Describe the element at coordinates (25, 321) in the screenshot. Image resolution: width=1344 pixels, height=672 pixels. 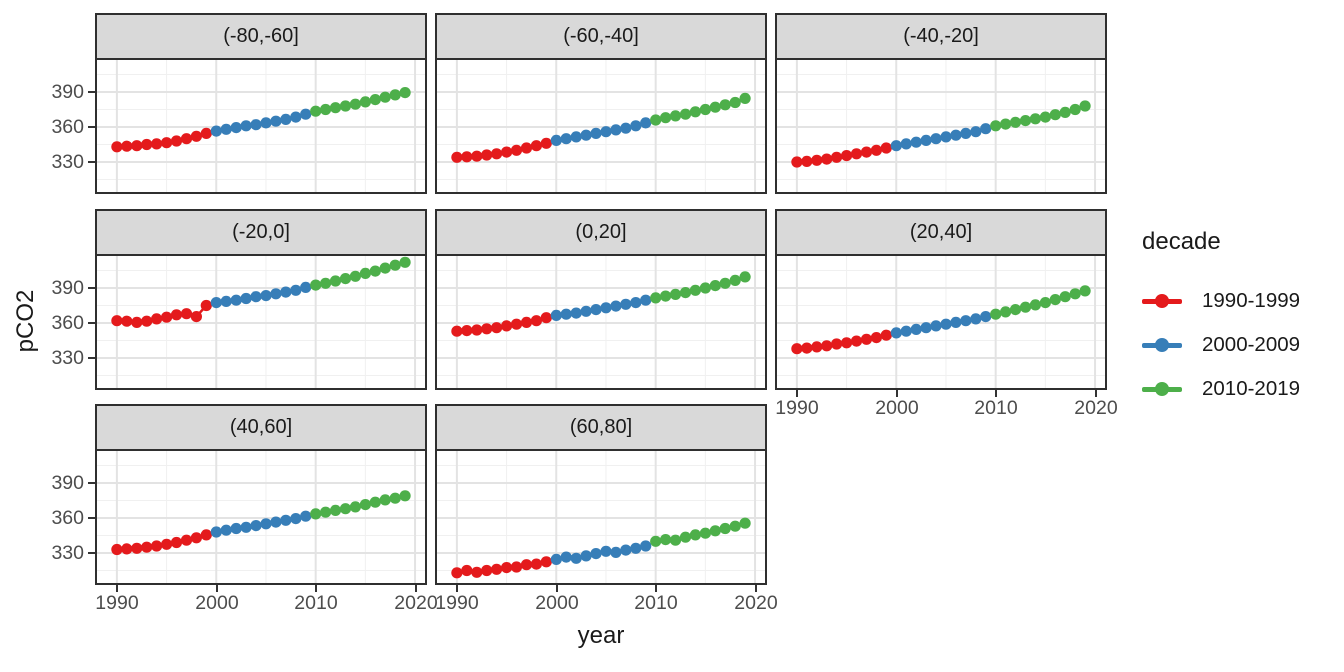
I see `y-axis-title: pCO2` at that location.